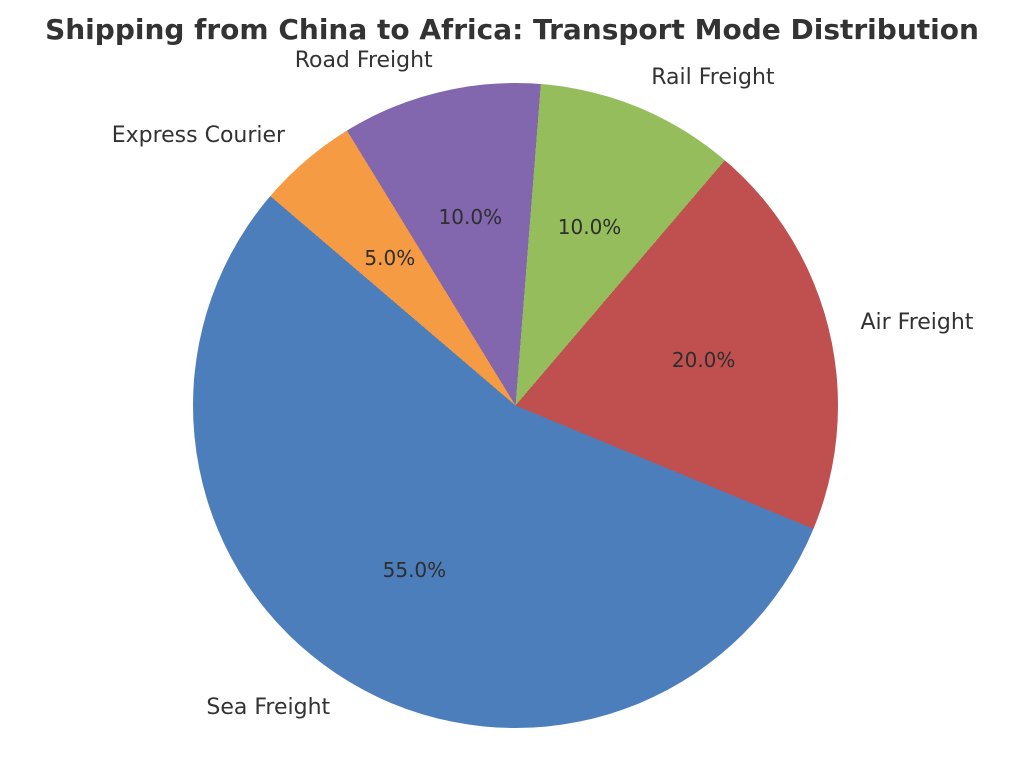  Describe the element at coordinates (198, 135) in the screenshot. I see `slice-name-label: Express Courier` at that location.